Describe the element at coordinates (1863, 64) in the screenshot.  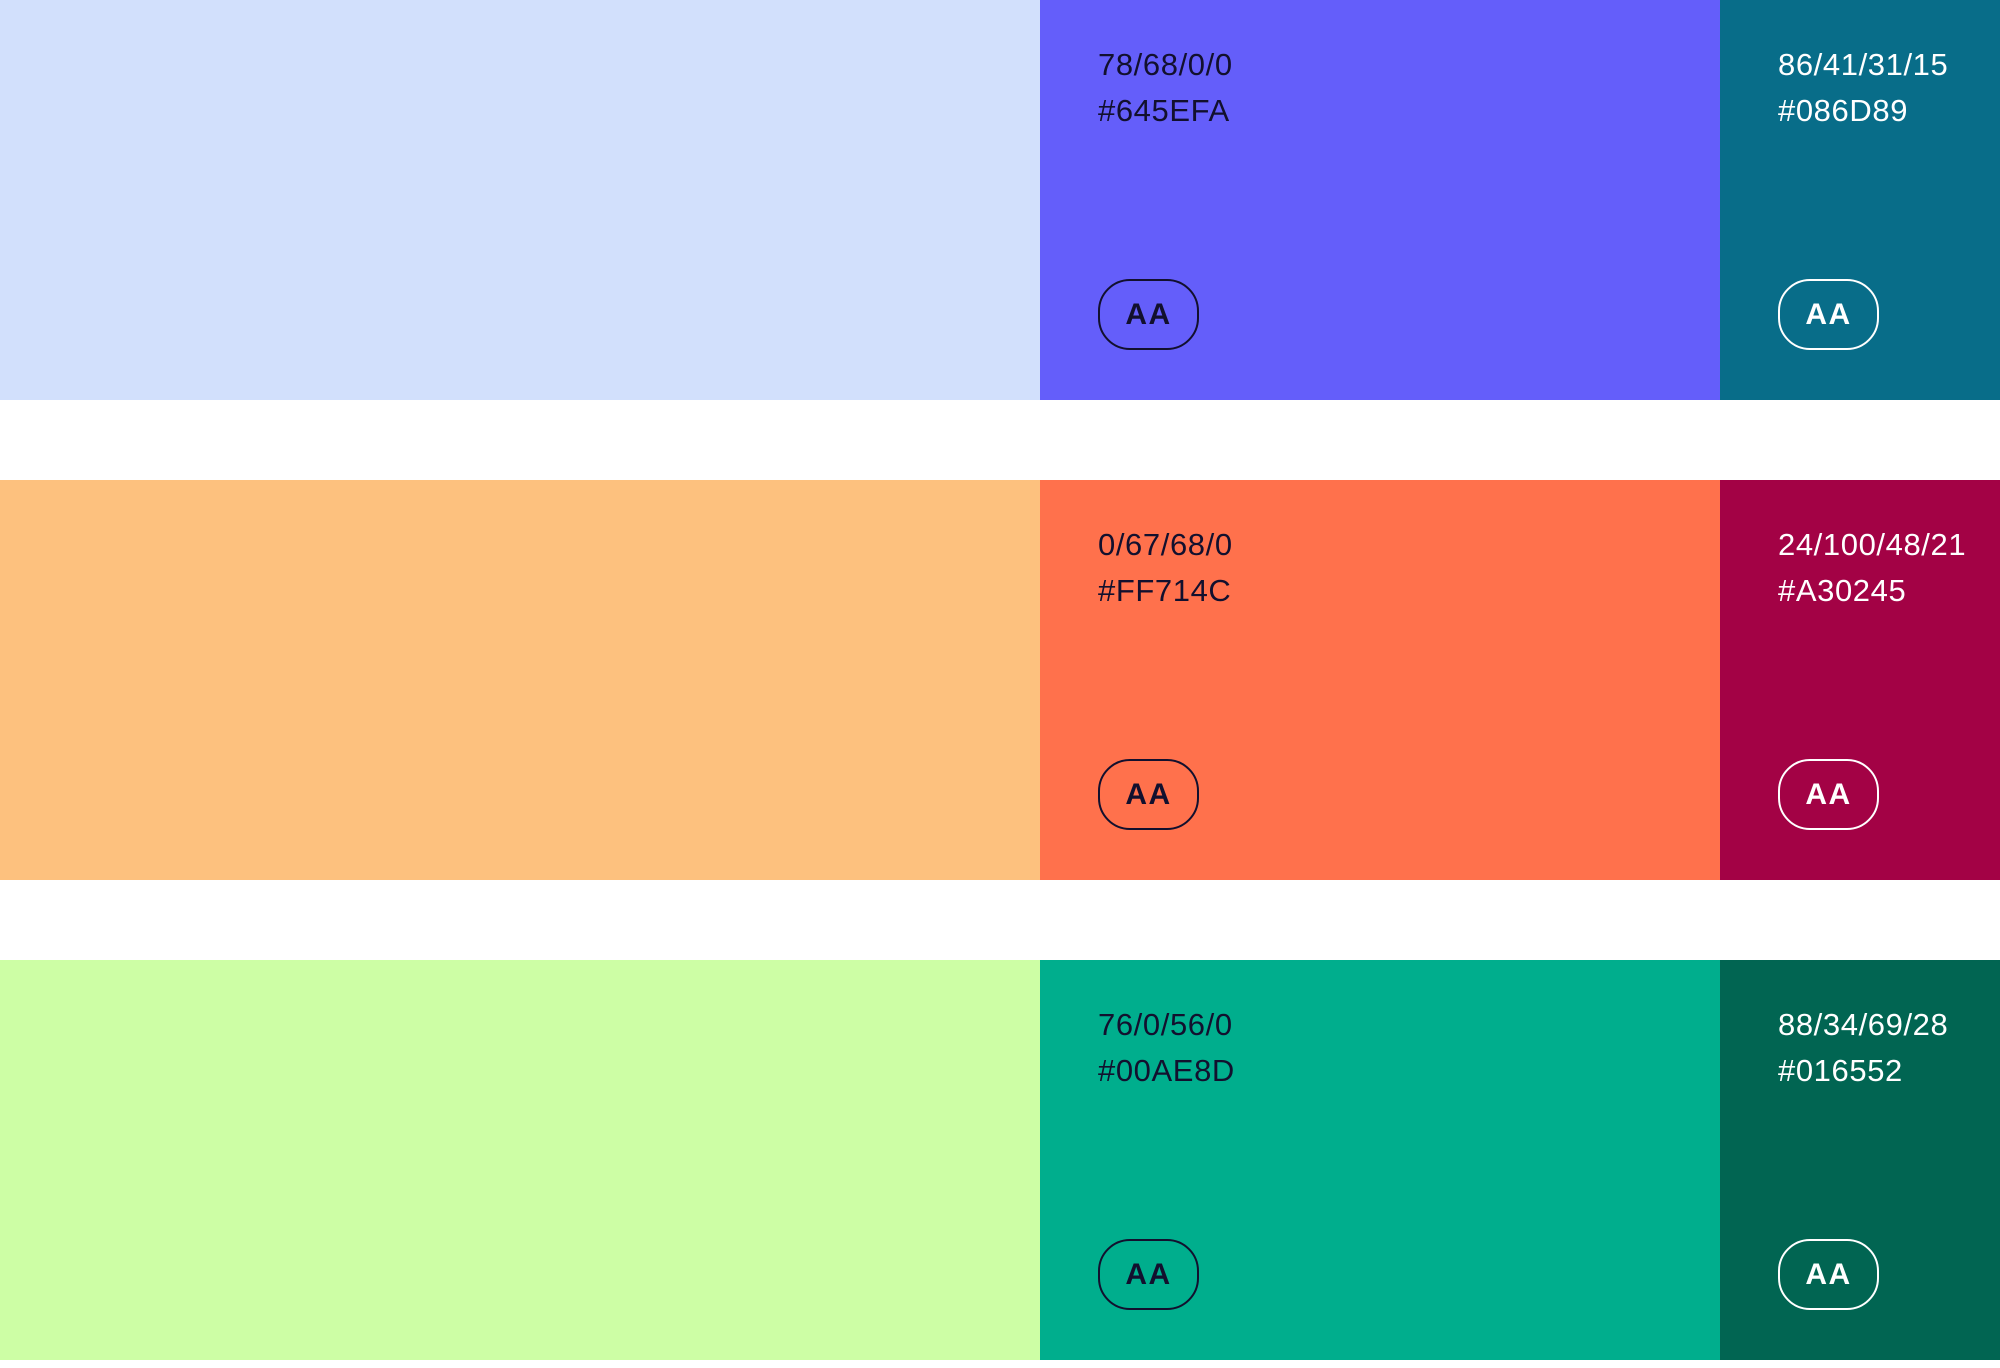
I see `cmyk-value: 86/41/31/15` at that location.